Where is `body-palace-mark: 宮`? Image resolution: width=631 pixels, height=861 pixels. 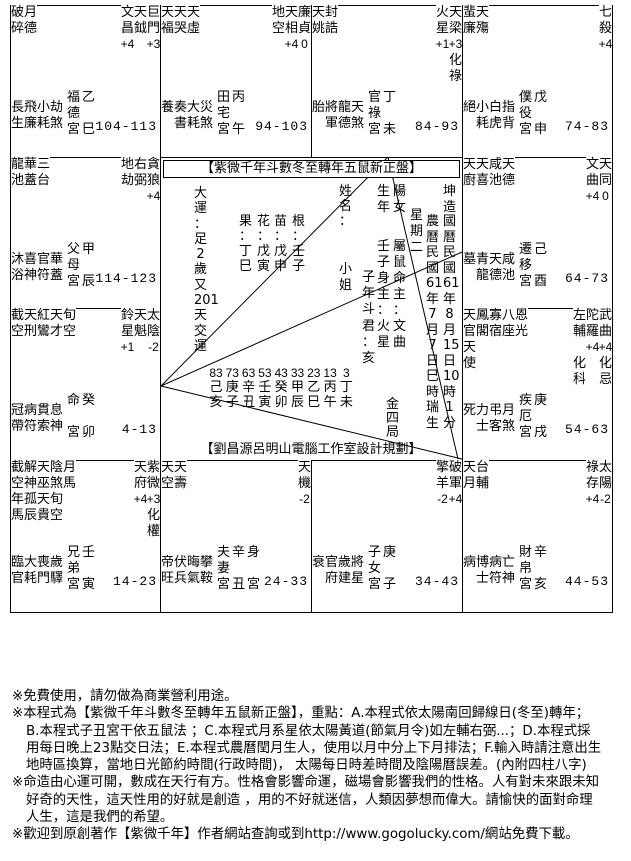 body-palace-mark: 宮 is located at coordinates (254, 584).